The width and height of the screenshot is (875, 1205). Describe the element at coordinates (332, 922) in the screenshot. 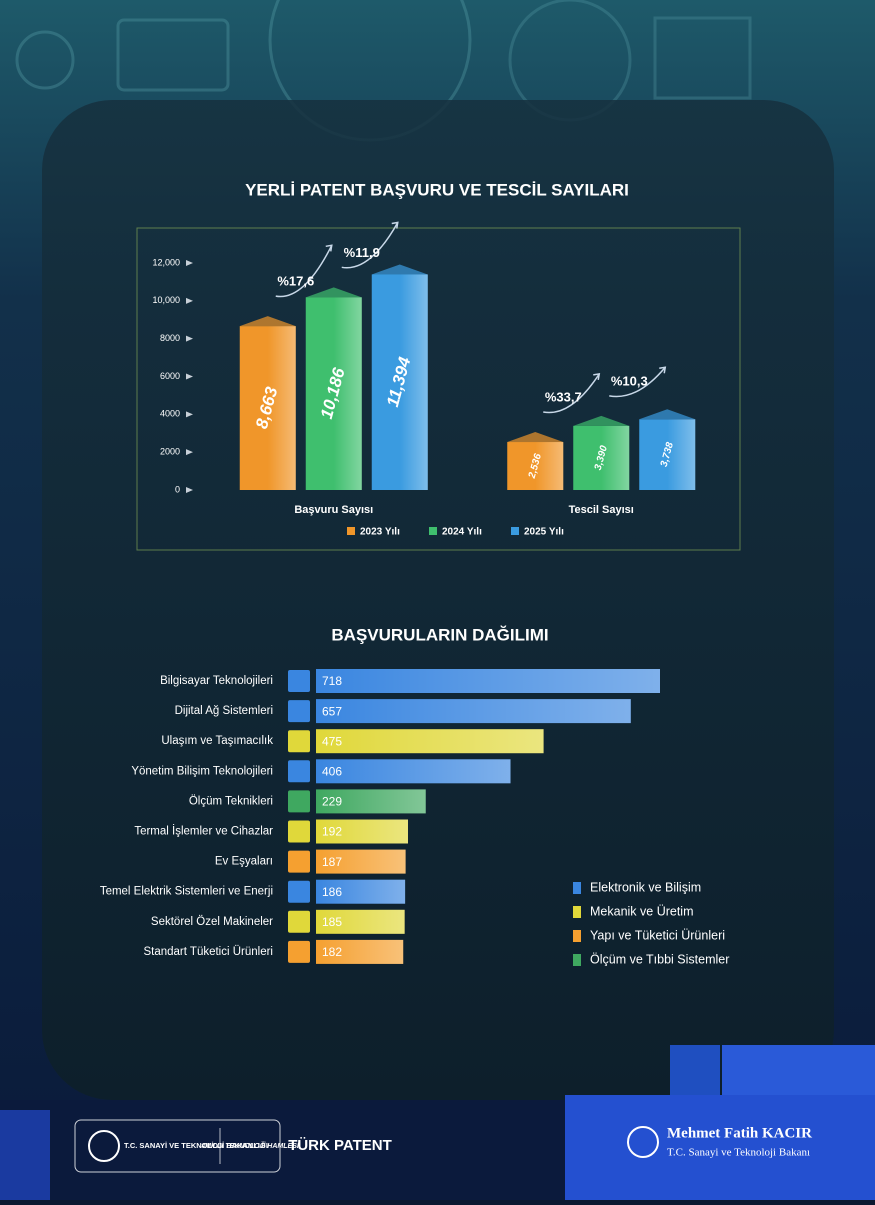

I see `value-label: 185` at that location.